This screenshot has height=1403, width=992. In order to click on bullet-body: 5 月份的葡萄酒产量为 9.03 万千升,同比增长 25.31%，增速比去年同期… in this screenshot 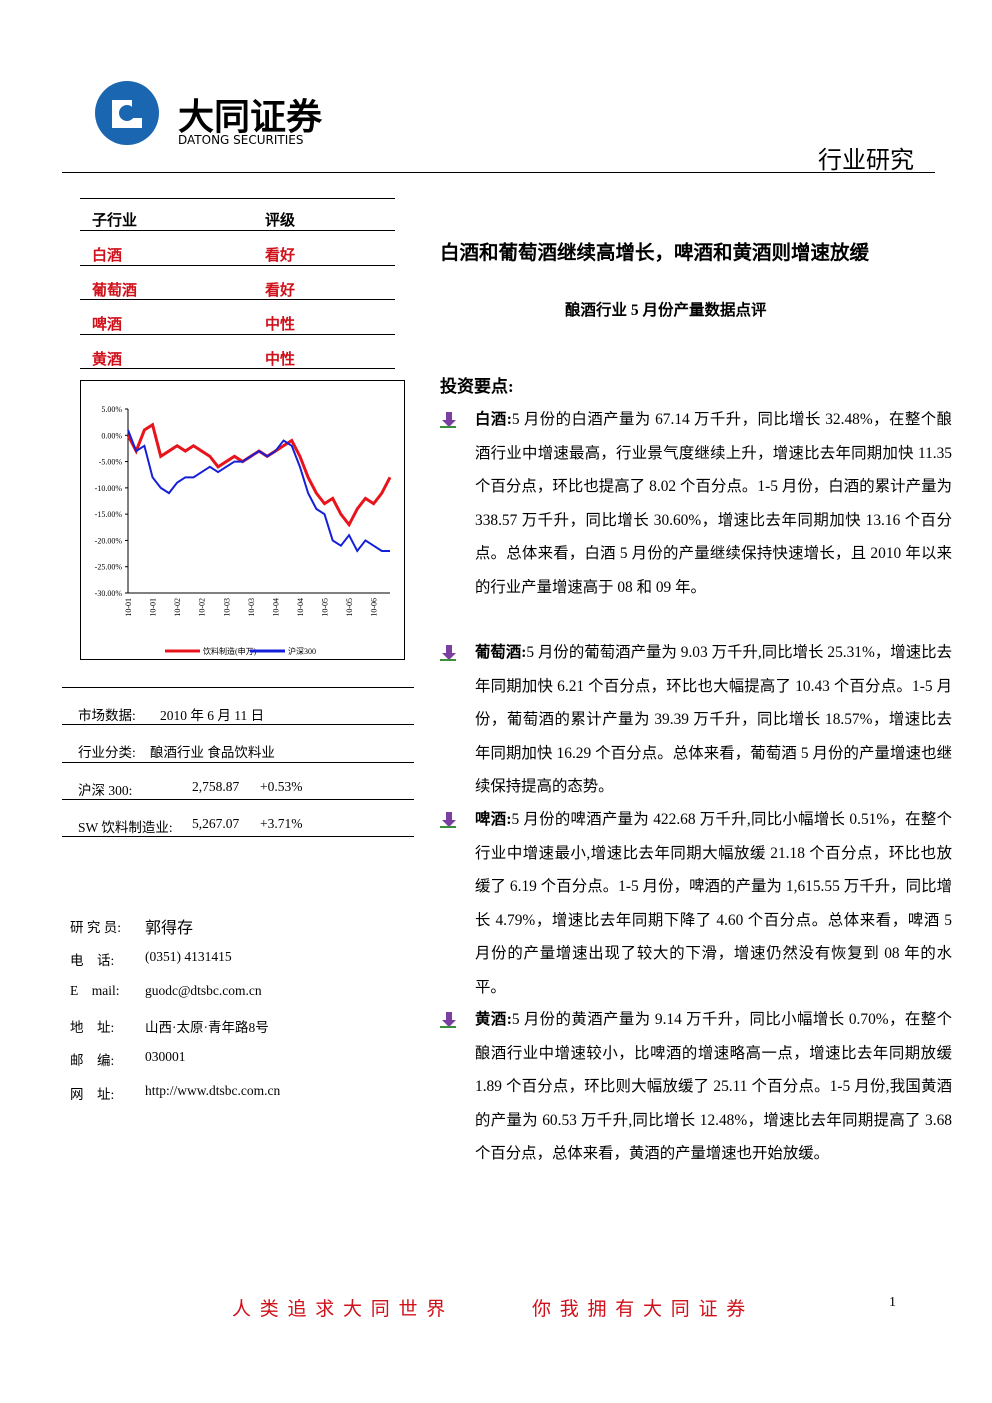, I will do `click(713, 719)`.